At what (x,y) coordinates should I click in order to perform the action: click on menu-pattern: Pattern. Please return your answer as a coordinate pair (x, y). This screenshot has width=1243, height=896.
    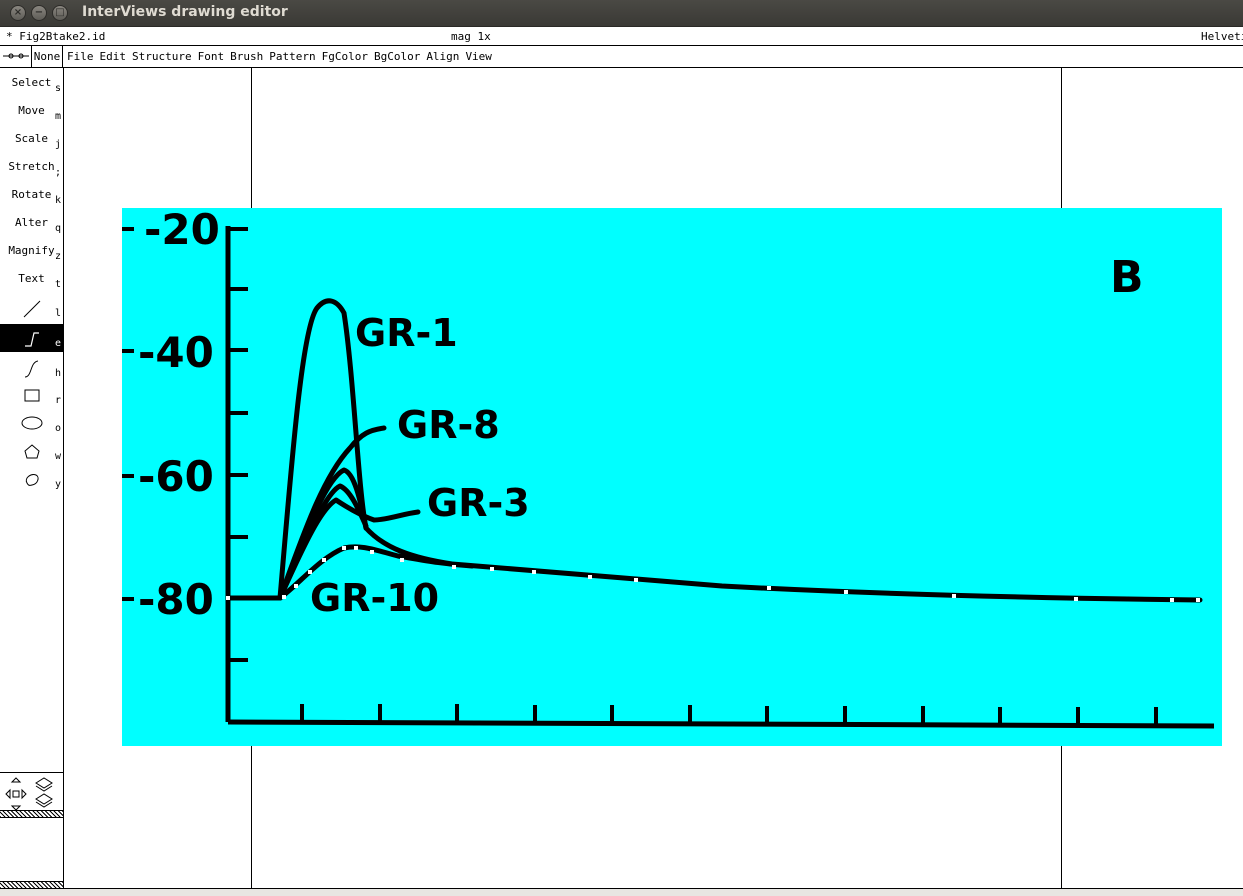
    Looking at the image, I should click on (292, 56).